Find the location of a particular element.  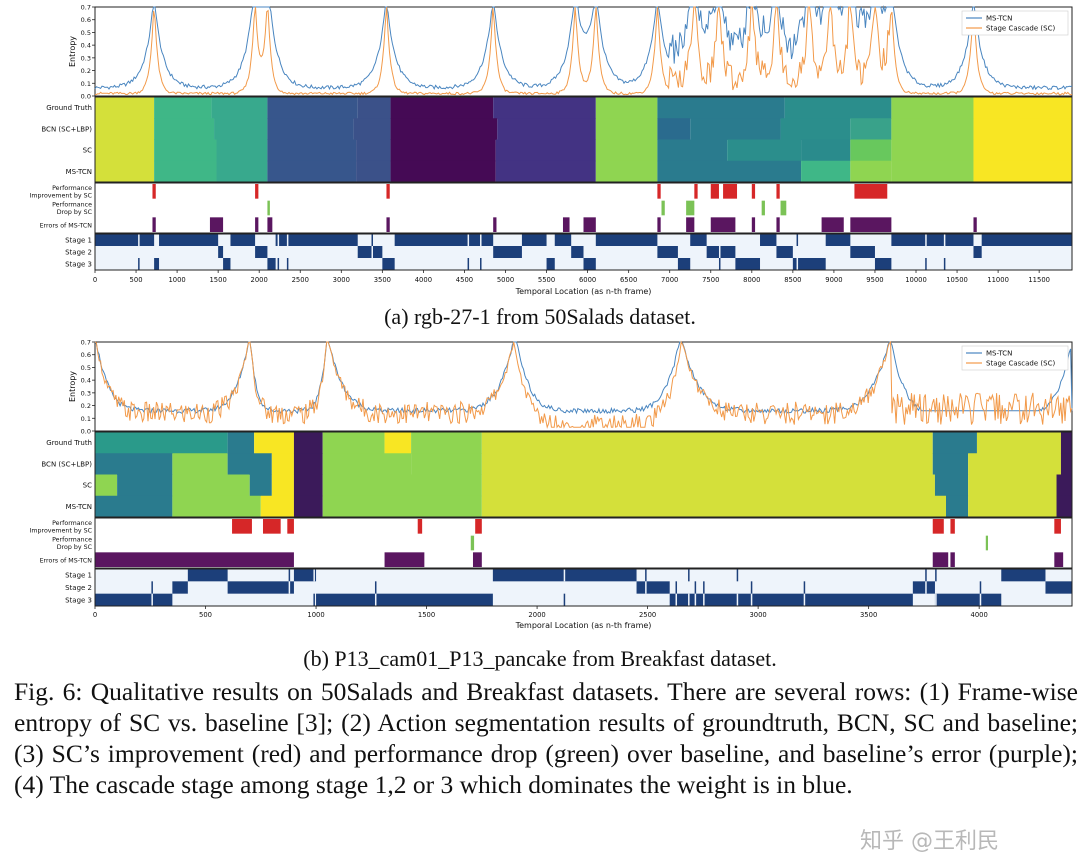

chart-a-perf-improvement-mark is located at coordinates (753, 191).